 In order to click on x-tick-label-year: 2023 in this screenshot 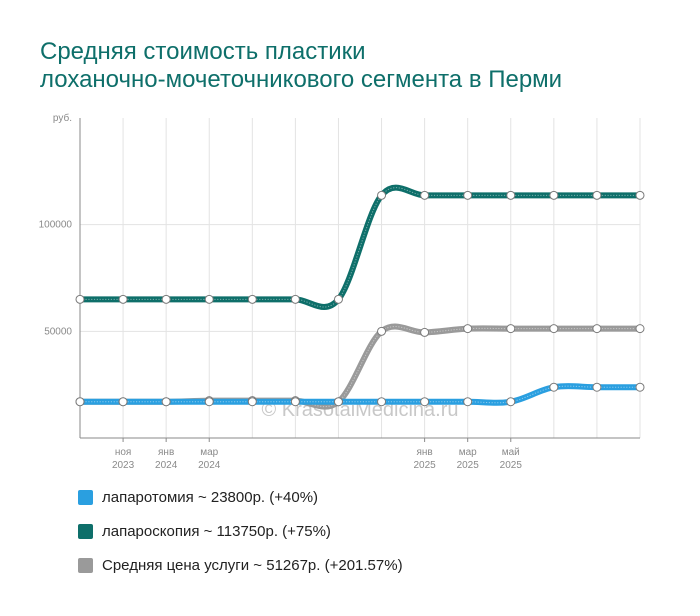, I will do `click(123, 465)`.